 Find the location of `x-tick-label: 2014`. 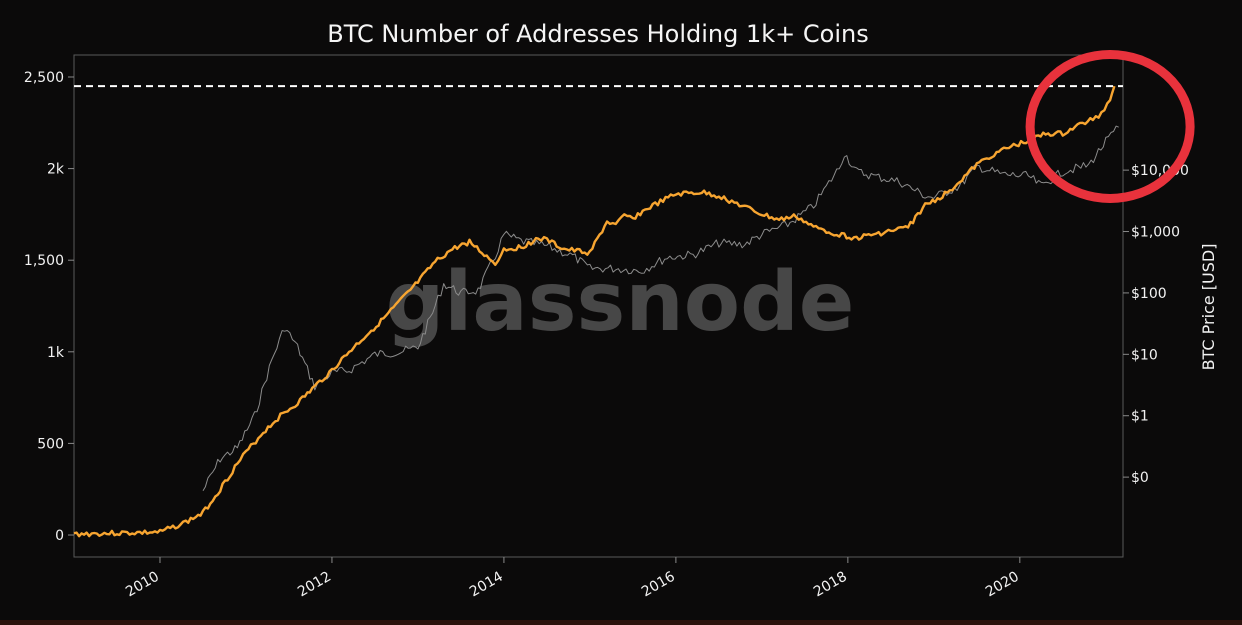

x-tick-label: 2014 is located at coordinates (486, 585).